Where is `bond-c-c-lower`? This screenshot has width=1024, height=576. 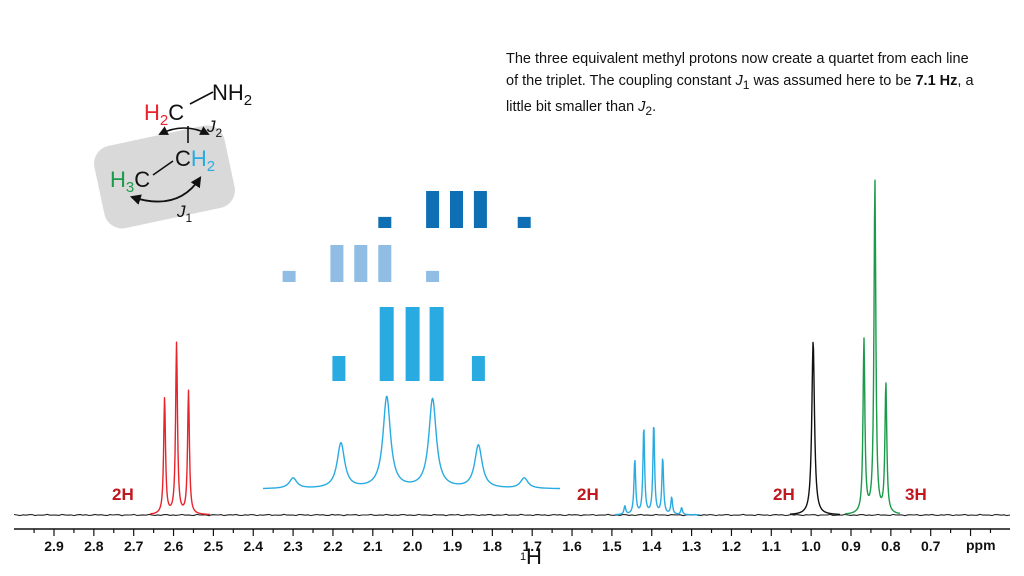 bond-c-c-lower is located at coordinates (163, 168).